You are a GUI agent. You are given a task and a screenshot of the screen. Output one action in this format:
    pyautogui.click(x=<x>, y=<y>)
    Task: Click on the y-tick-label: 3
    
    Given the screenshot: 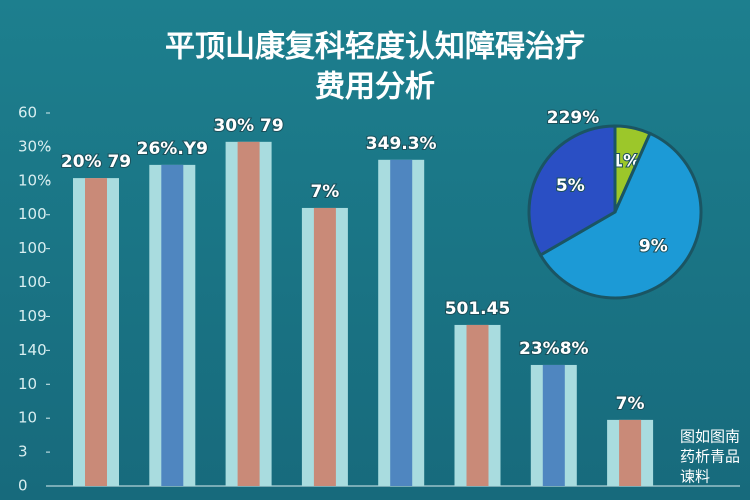 What is the action you would take?
    pyautogui.click(x=23, y=452)
    